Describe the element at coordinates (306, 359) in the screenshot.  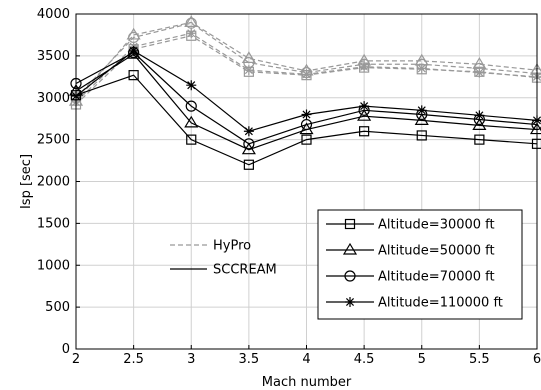
I see `x-tick-label: 4` at that location.